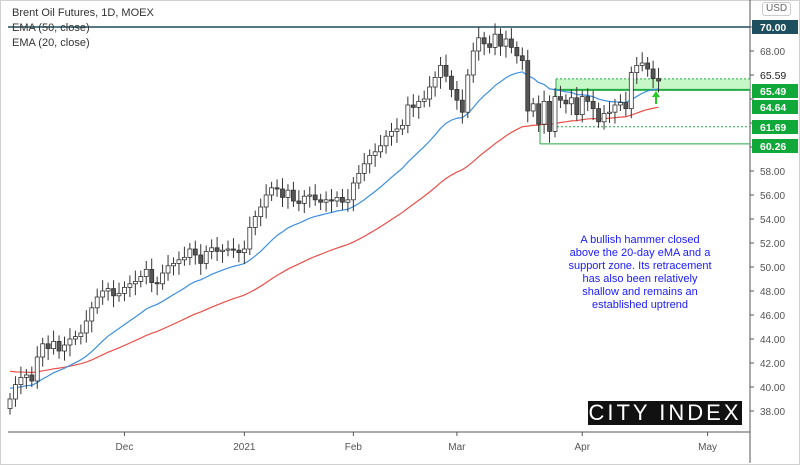  I want to click on up-arrow-icon, so click(656, 94).